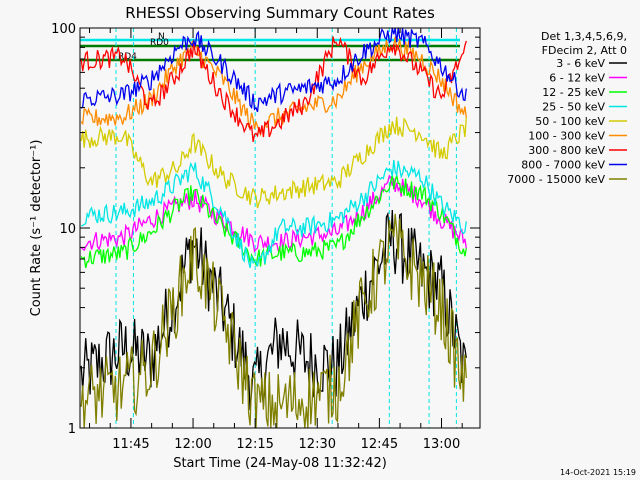 The height and width of the screenshot is (480, 640). I want to click on legend-item-label: 50 - 100 keV, so click(570, 121).